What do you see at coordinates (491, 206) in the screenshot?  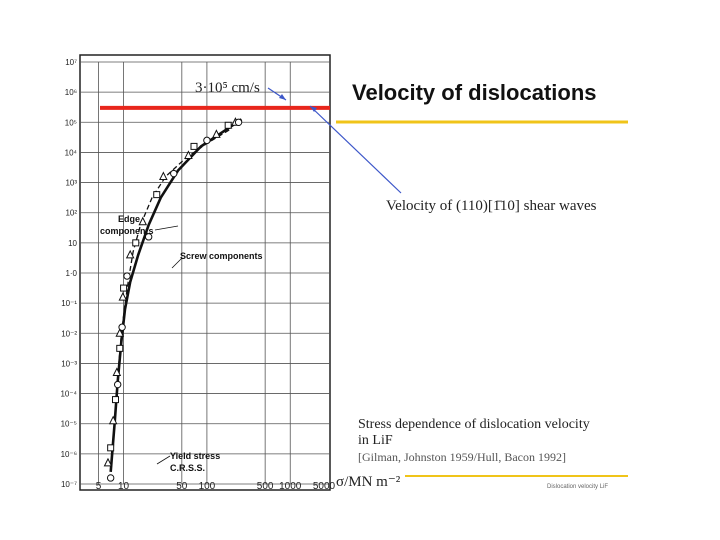 I see `annotation-shear-waves: Velocity of (110)[1̄10] shear waves` at bounding box center [491, 206].